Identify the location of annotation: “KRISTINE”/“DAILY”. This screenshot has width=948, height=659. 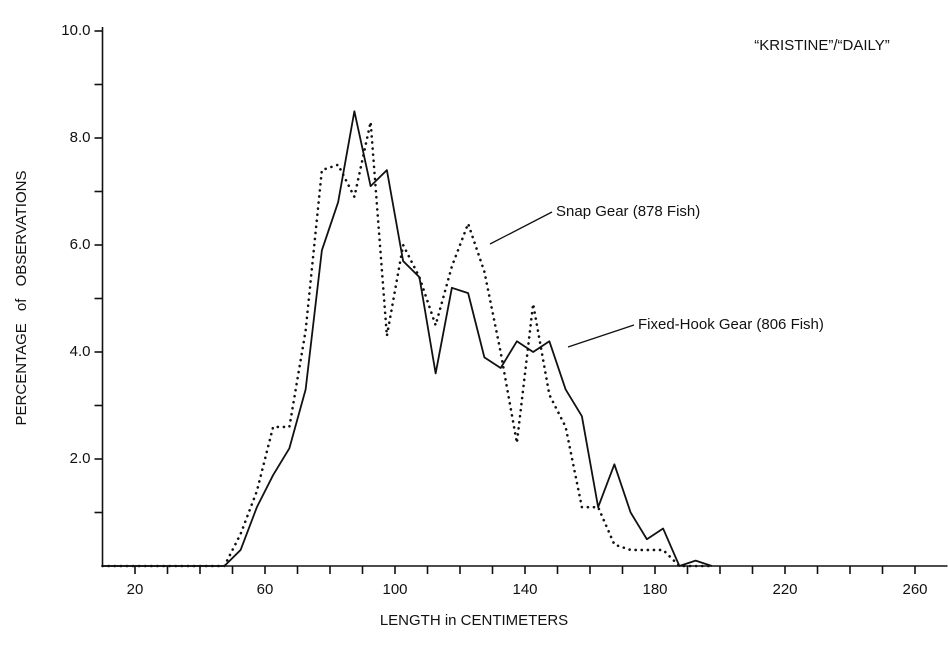
(822, 45).